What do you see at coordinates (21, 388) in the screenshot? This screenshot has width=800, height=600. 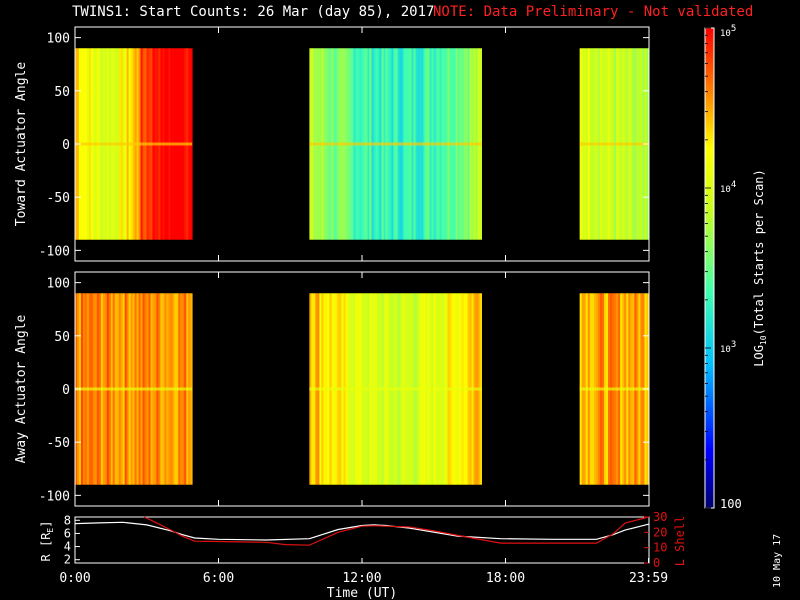 I see `away-ylabel: Away Actuator Angle` at bounding box center [21, 388].